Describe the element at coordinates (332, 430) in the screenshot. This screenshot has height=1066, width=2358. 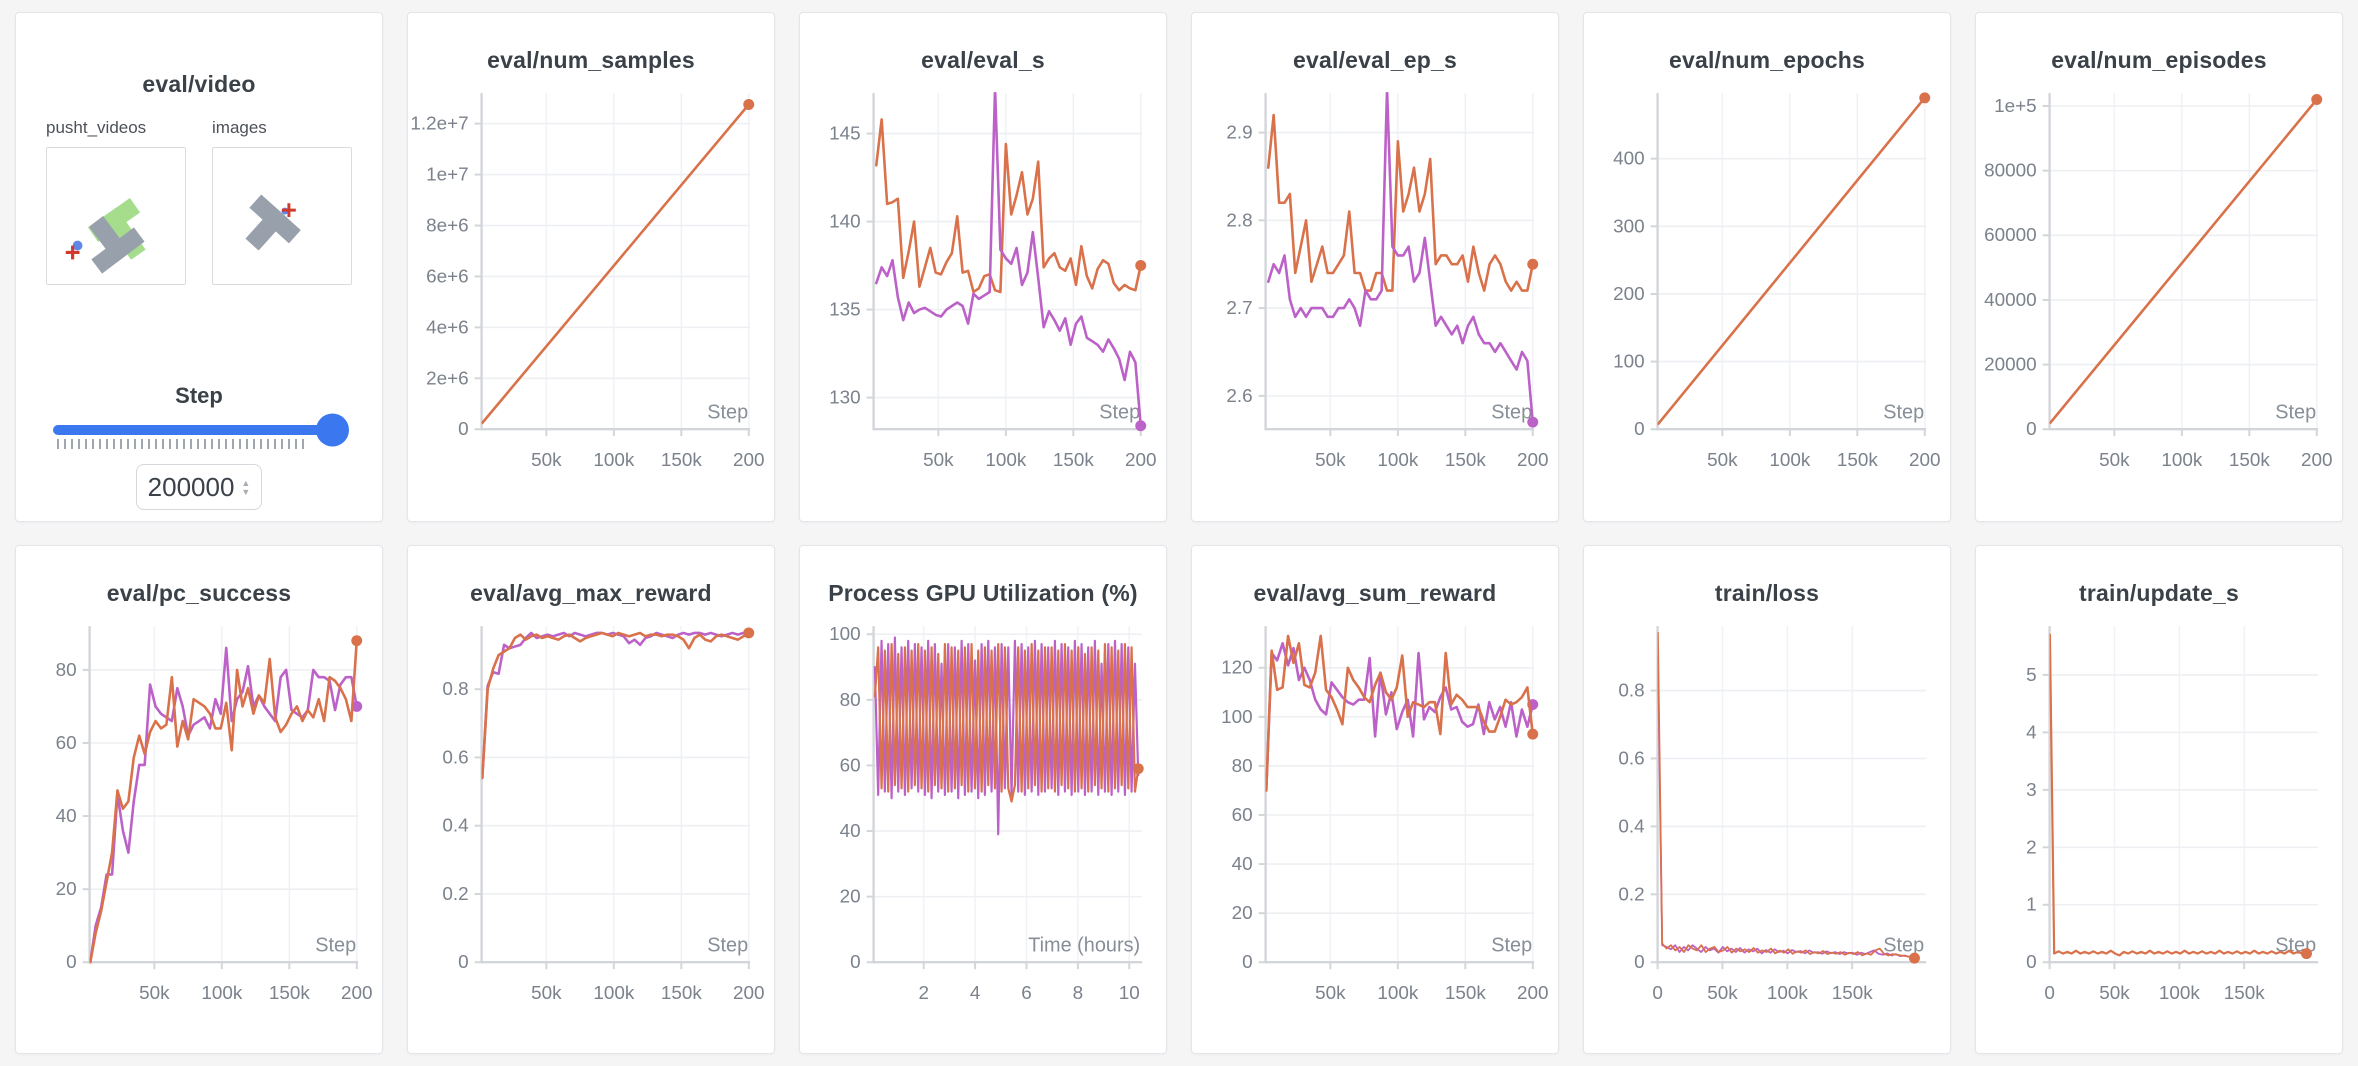
I see `step-slider-handle` at that location.